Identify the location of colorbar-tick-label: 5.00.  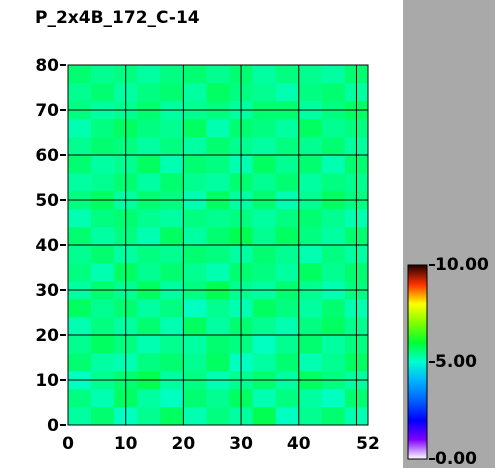
(456, 362).